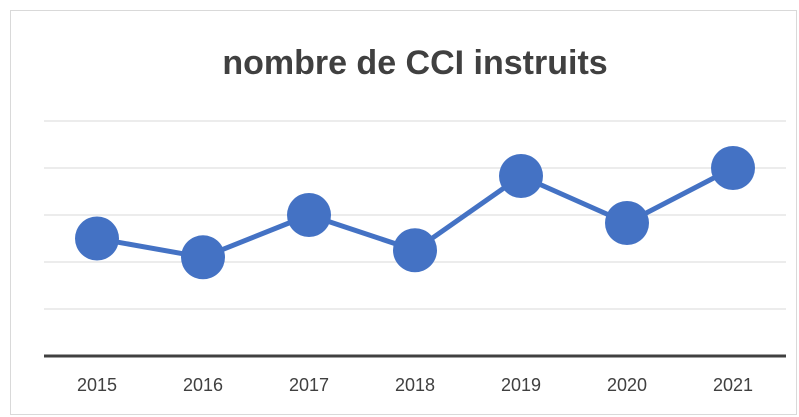  I want to click on x-tick-label: 2018, so click(415, 385).